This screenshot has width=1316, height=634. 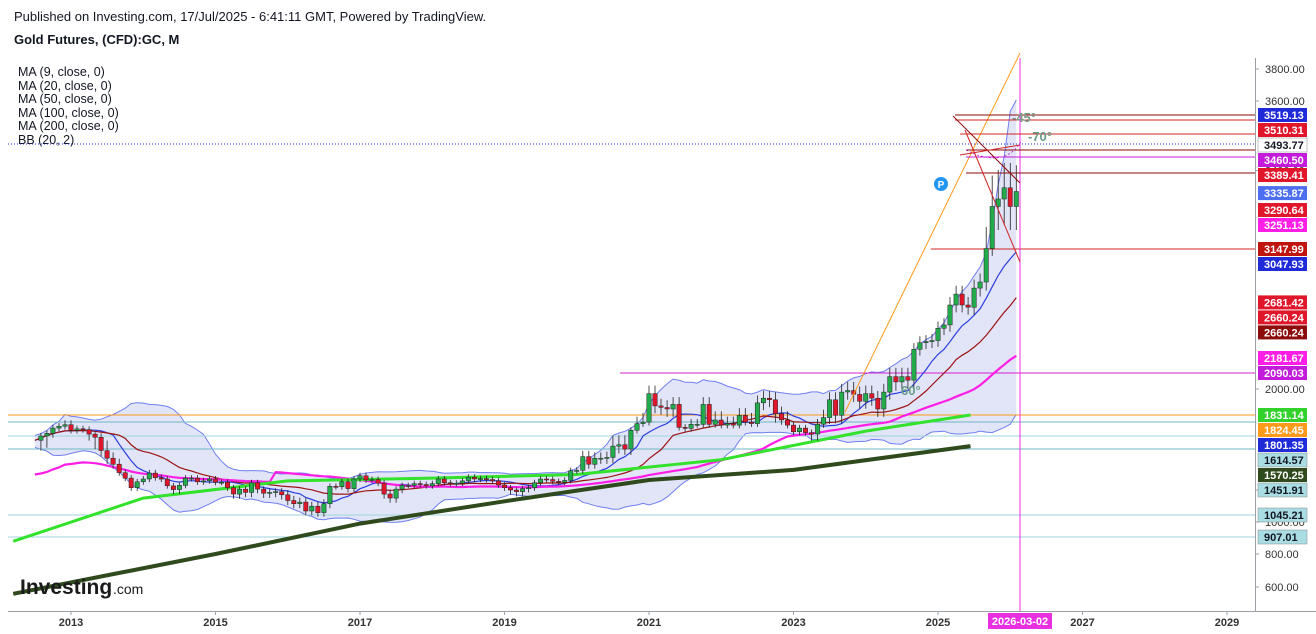 What do you see at coordinates (649, 623) in the screenshot?
I see `x-tick-label: 2021` at bounding box center [649, 623].